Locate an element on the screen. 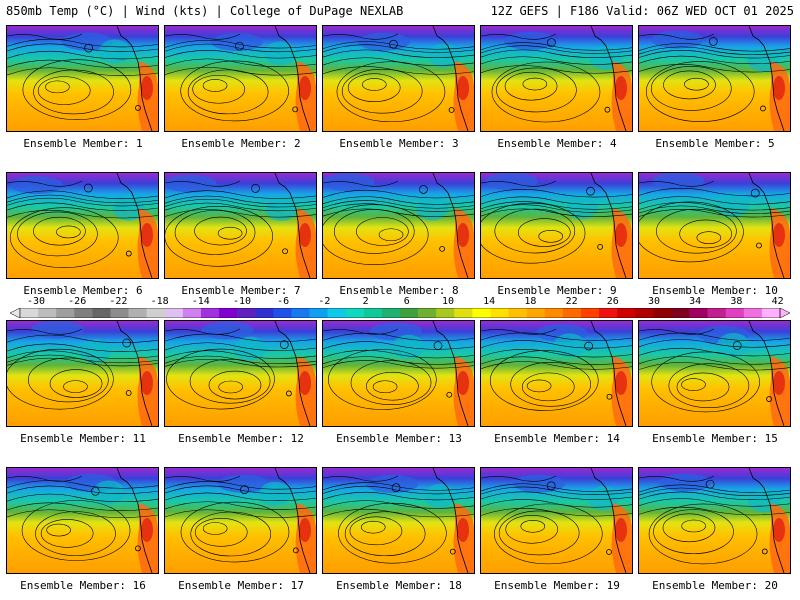 This screenshot has width=800, height=600. ensemble-member-label: Ensemble Member: 5 is located at coordinates (715, 143).